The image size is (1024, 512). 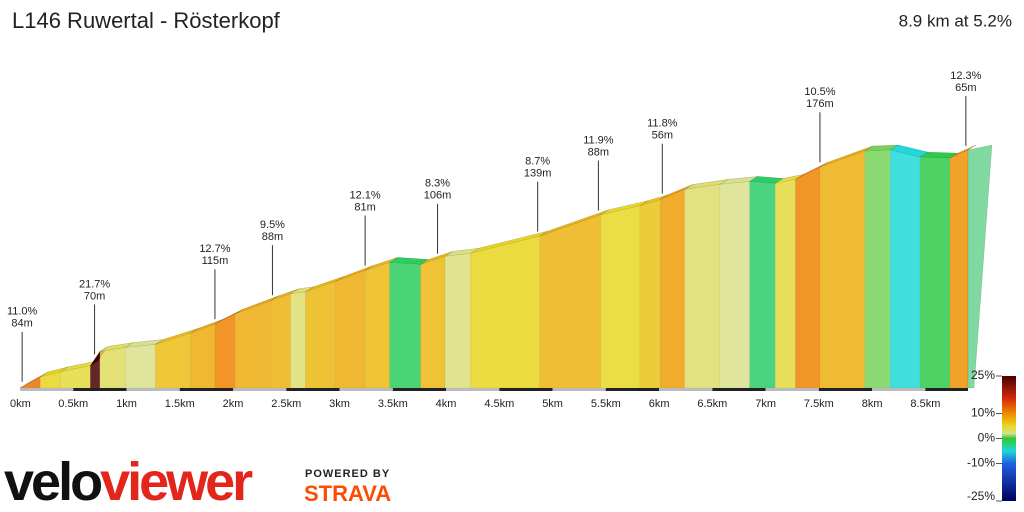 I want to click on logo: veloviewer, so click(x=128, y=482).